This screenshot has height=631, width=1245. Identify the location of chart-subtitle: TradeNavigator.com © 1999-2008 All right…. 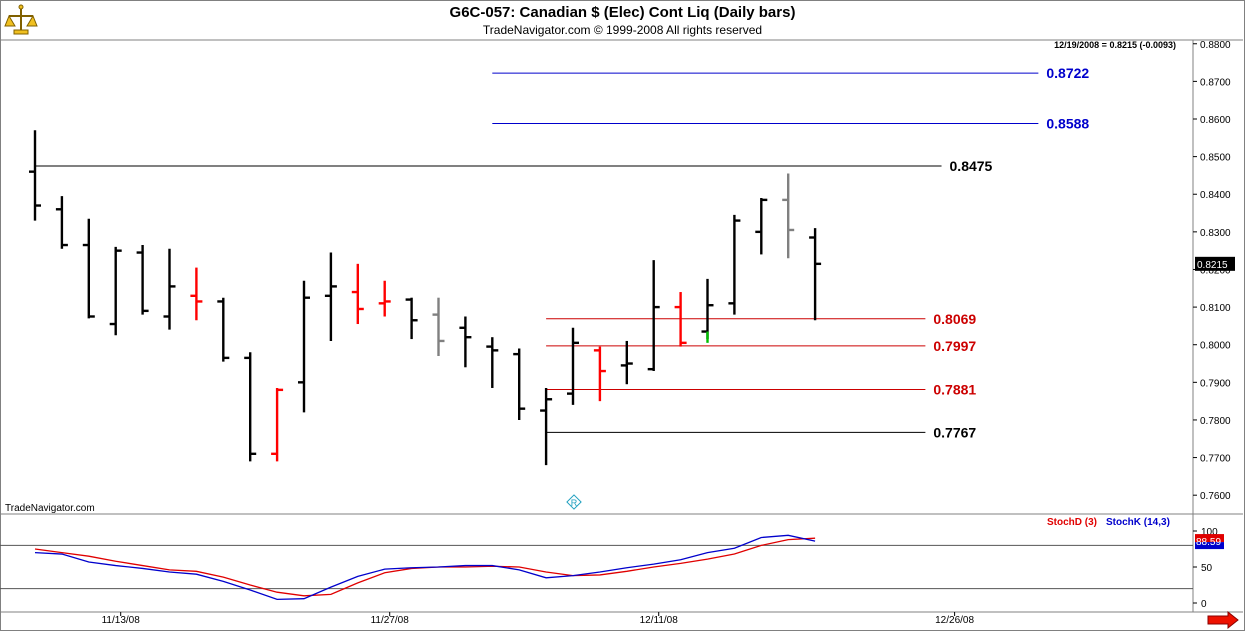
(622, 30).